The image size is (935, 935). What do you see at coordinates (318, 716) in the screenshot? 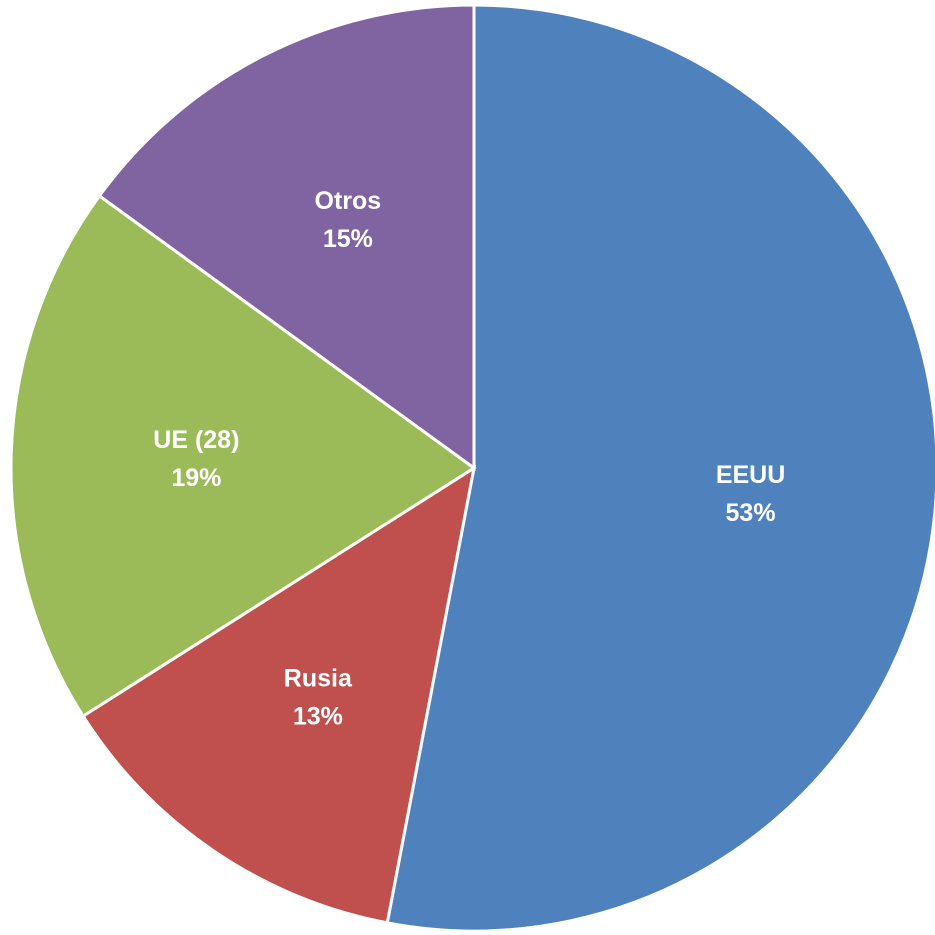
I see `slice-value-label: 13%` at bounding box center [318, 716].